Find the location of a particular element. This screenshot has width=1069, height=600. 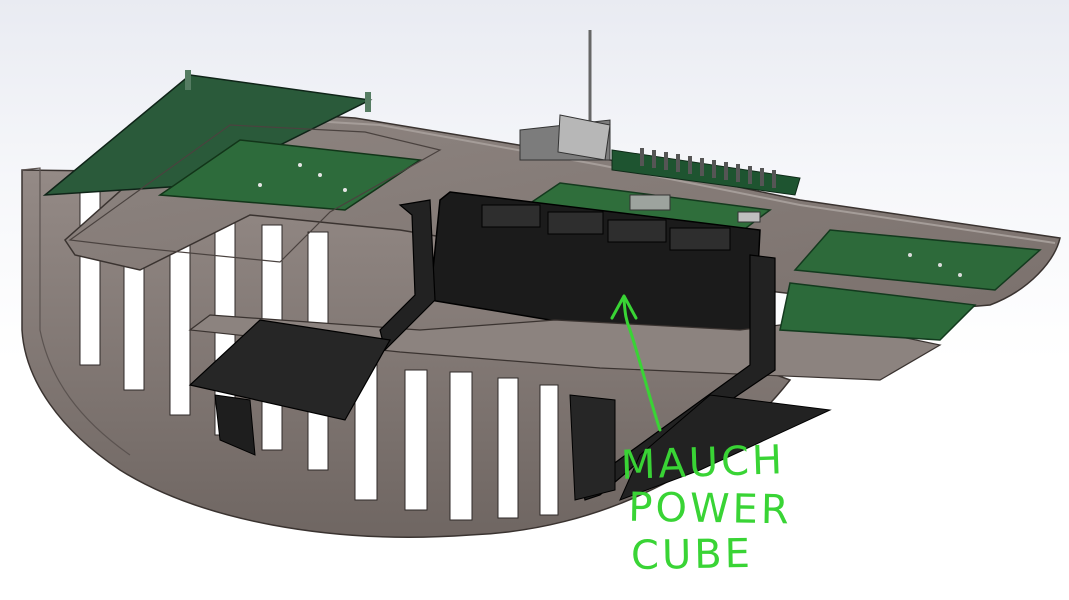

left-bracket is located at coordinates (312, 327).